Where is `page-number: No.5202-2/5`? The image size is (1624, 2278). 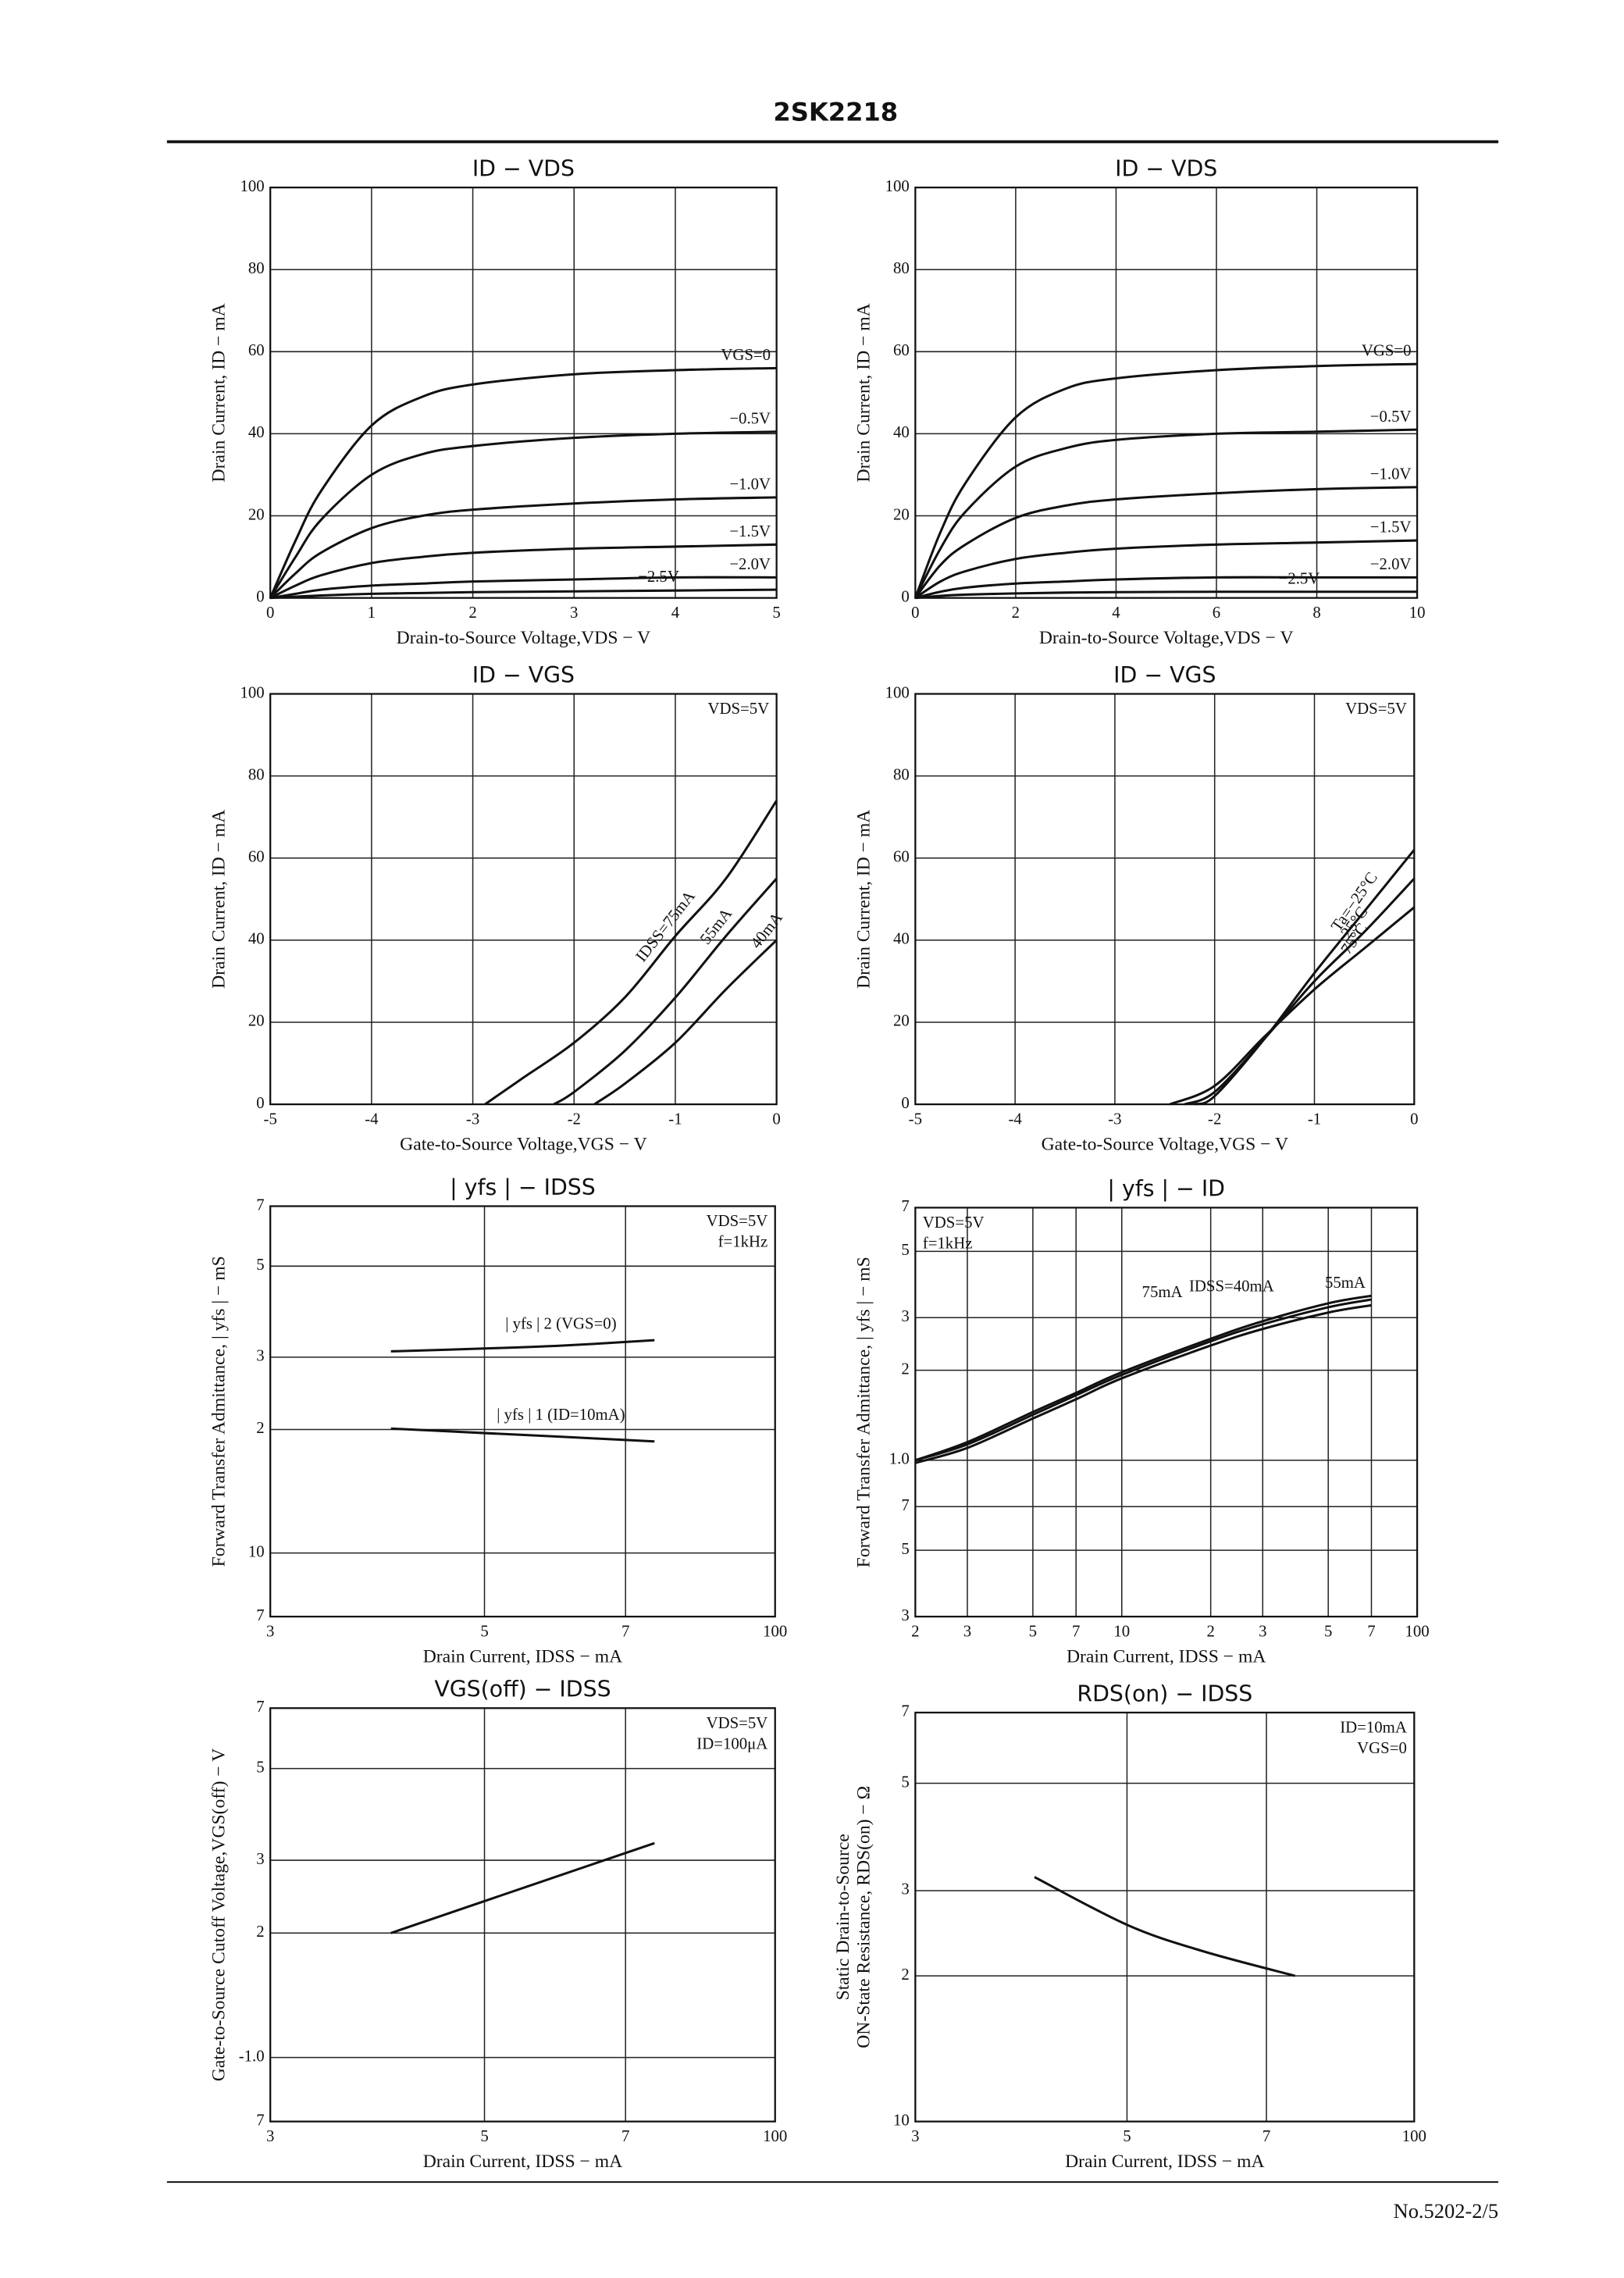
page-number: No.5202-2/5 is located at coordinates (1446, 2211).